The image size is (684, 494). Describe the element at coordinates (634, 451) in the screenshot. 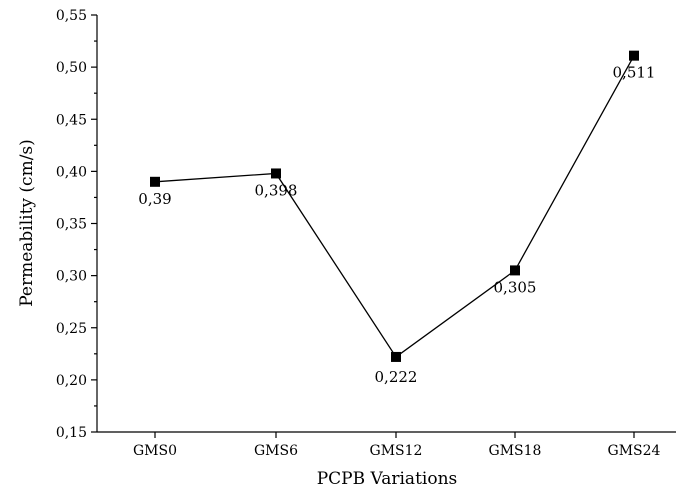

I see `x-tick-label: GMS24` at that location.